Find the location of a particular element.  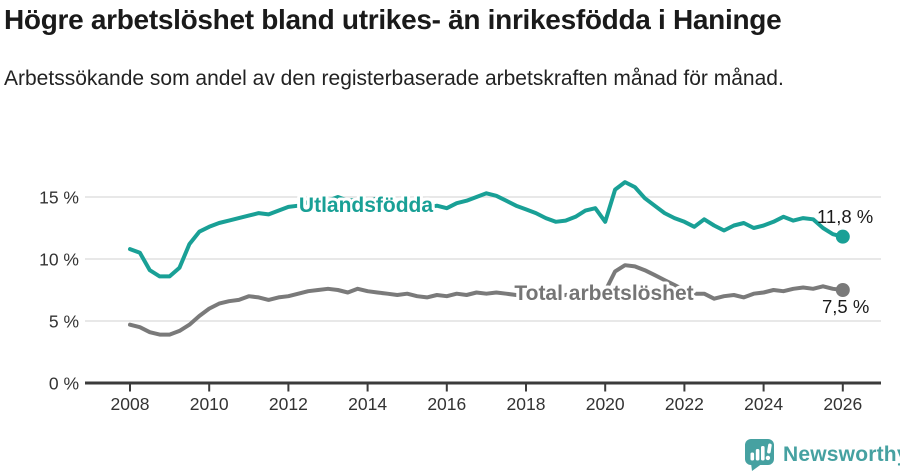

newsworthy-logo: Newsworthy is located at coordinates (822, 455).